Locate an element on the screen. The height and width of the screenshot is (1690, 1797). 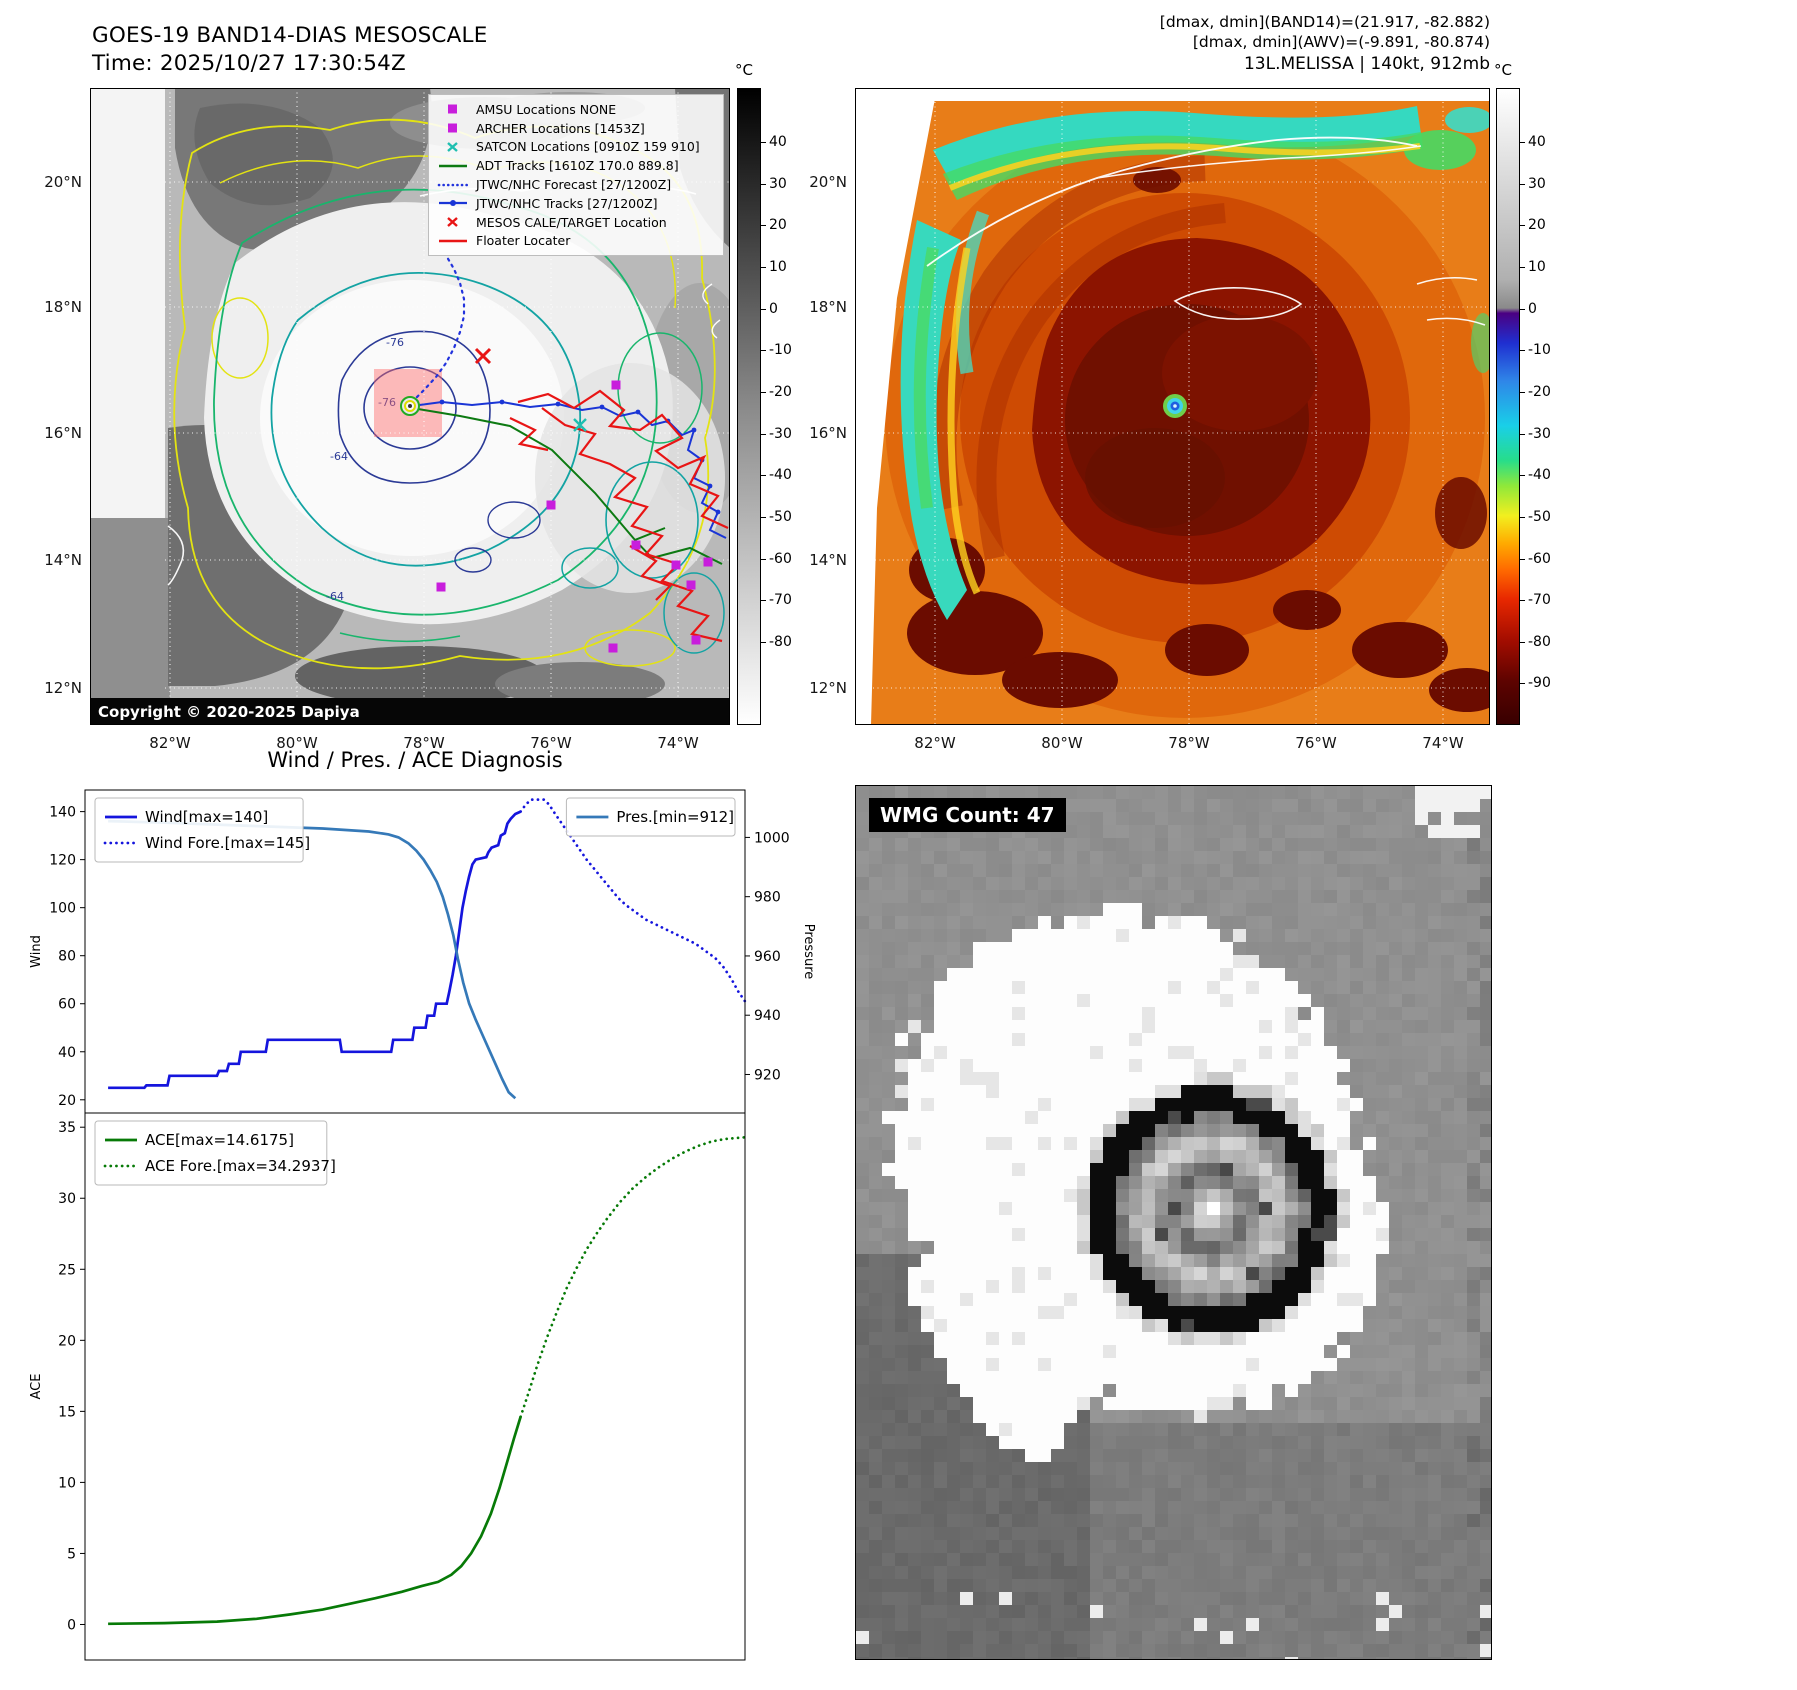
y-tick-label: 35 is located at coordinates (67, 1128).